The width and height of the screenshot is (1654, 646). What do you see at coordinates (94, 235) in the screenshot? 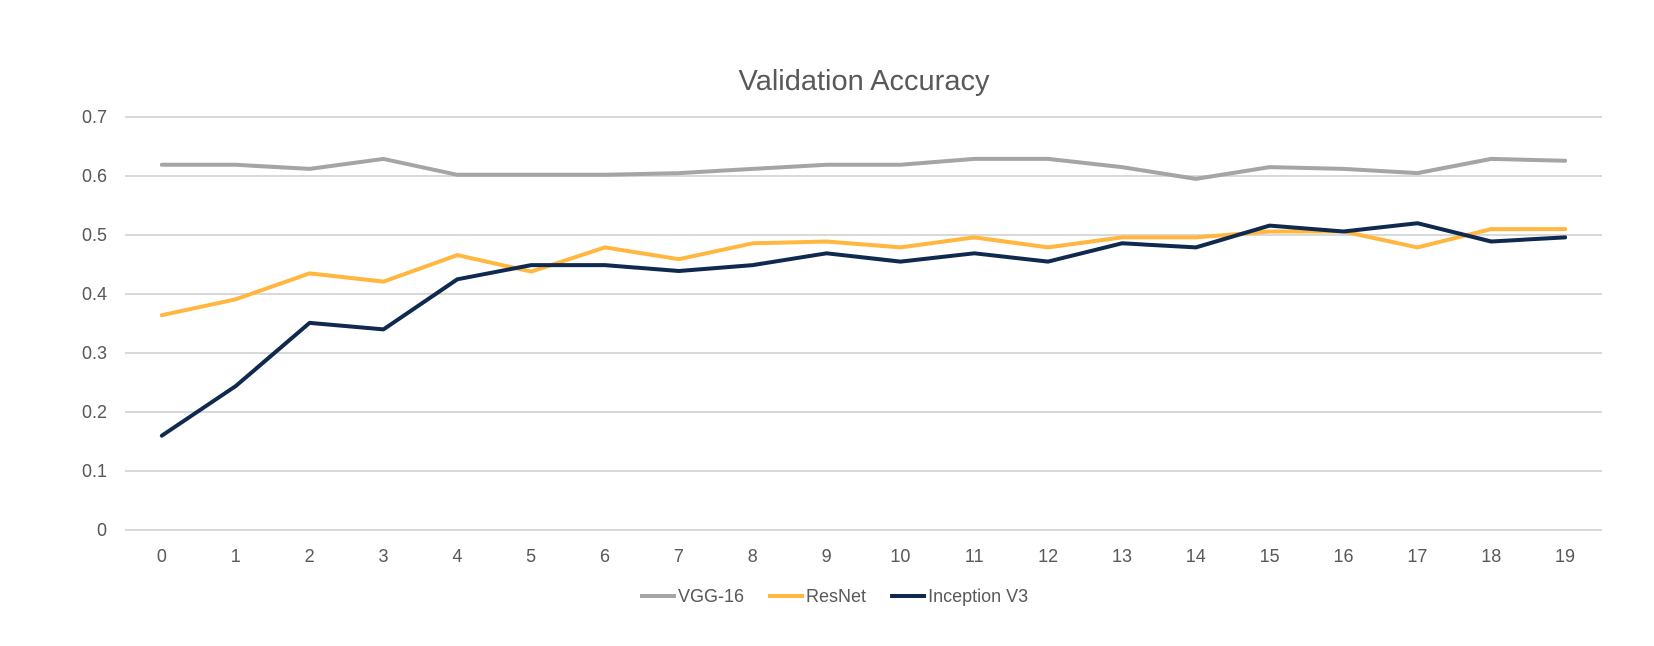
I see `y-tick-label: 0.5` at bounding box center [94, 235].